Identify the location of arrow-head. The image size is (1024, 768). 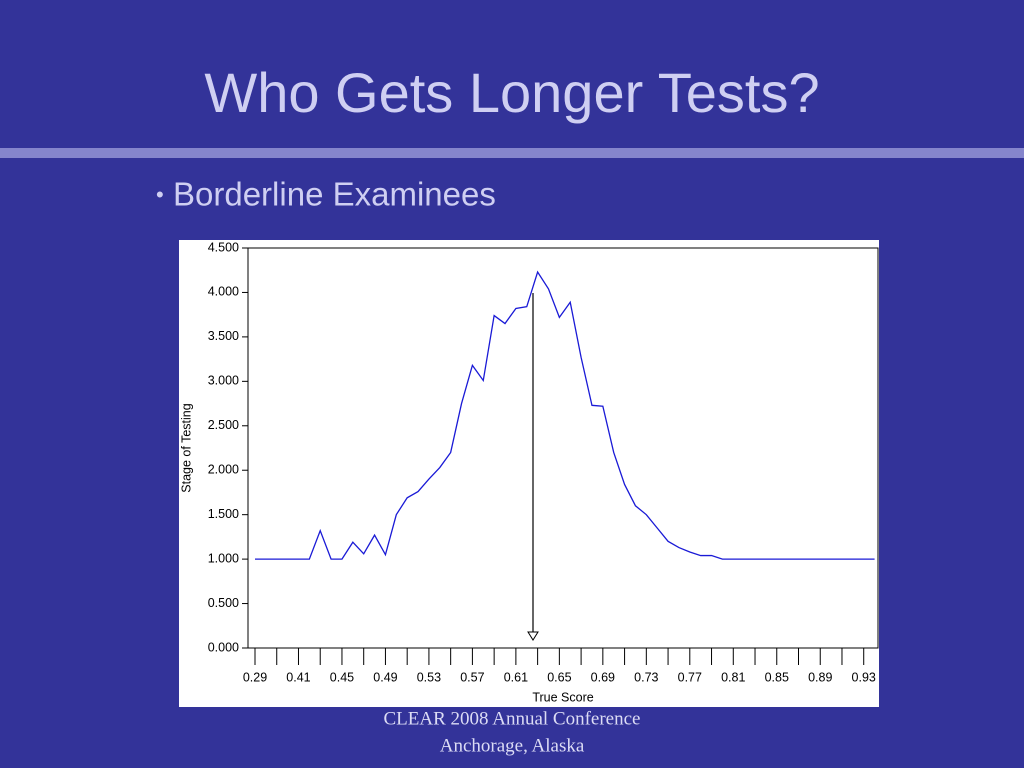
(533, 636).